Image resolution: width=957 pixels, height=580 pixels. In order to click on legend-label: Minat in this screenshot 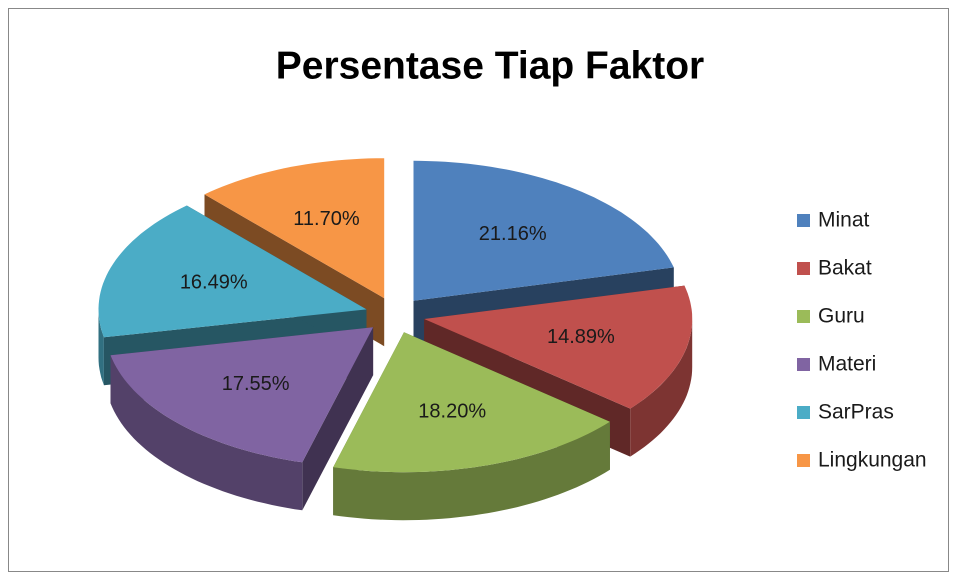, I will do `click(844, 220)`.